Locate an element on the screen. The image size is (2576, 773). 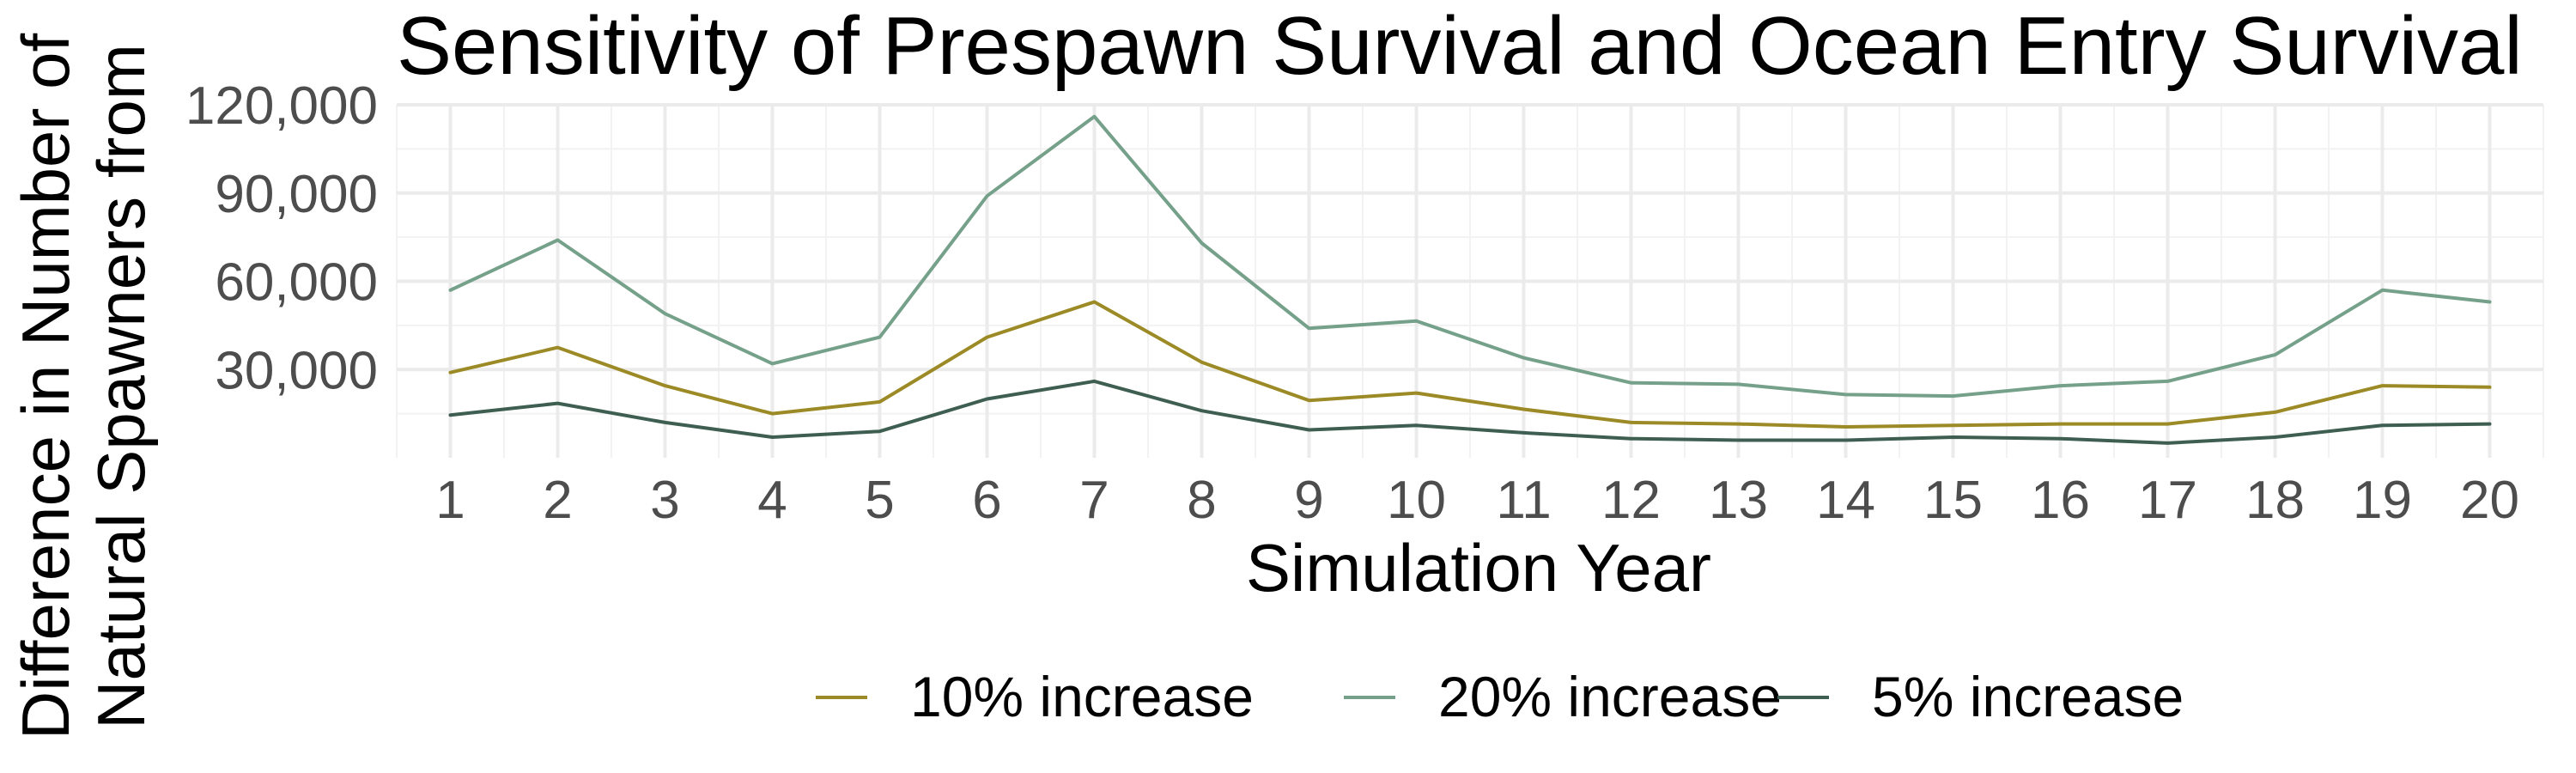
x-tick-label: 15 is located at coordinates (1953, 500).